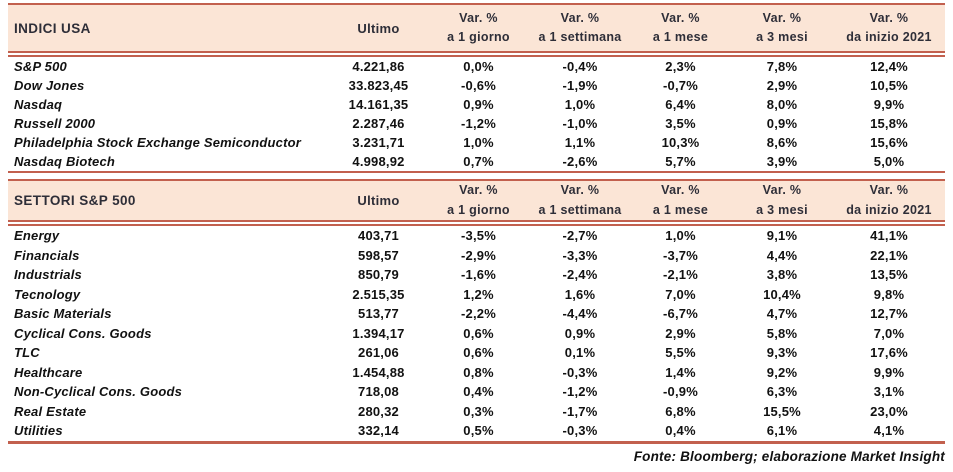 This screenshot has height=472, width=953. Describe the element at coordinates (680, 161) in the screenshot. I see `var-value: 5,7%` at that location.